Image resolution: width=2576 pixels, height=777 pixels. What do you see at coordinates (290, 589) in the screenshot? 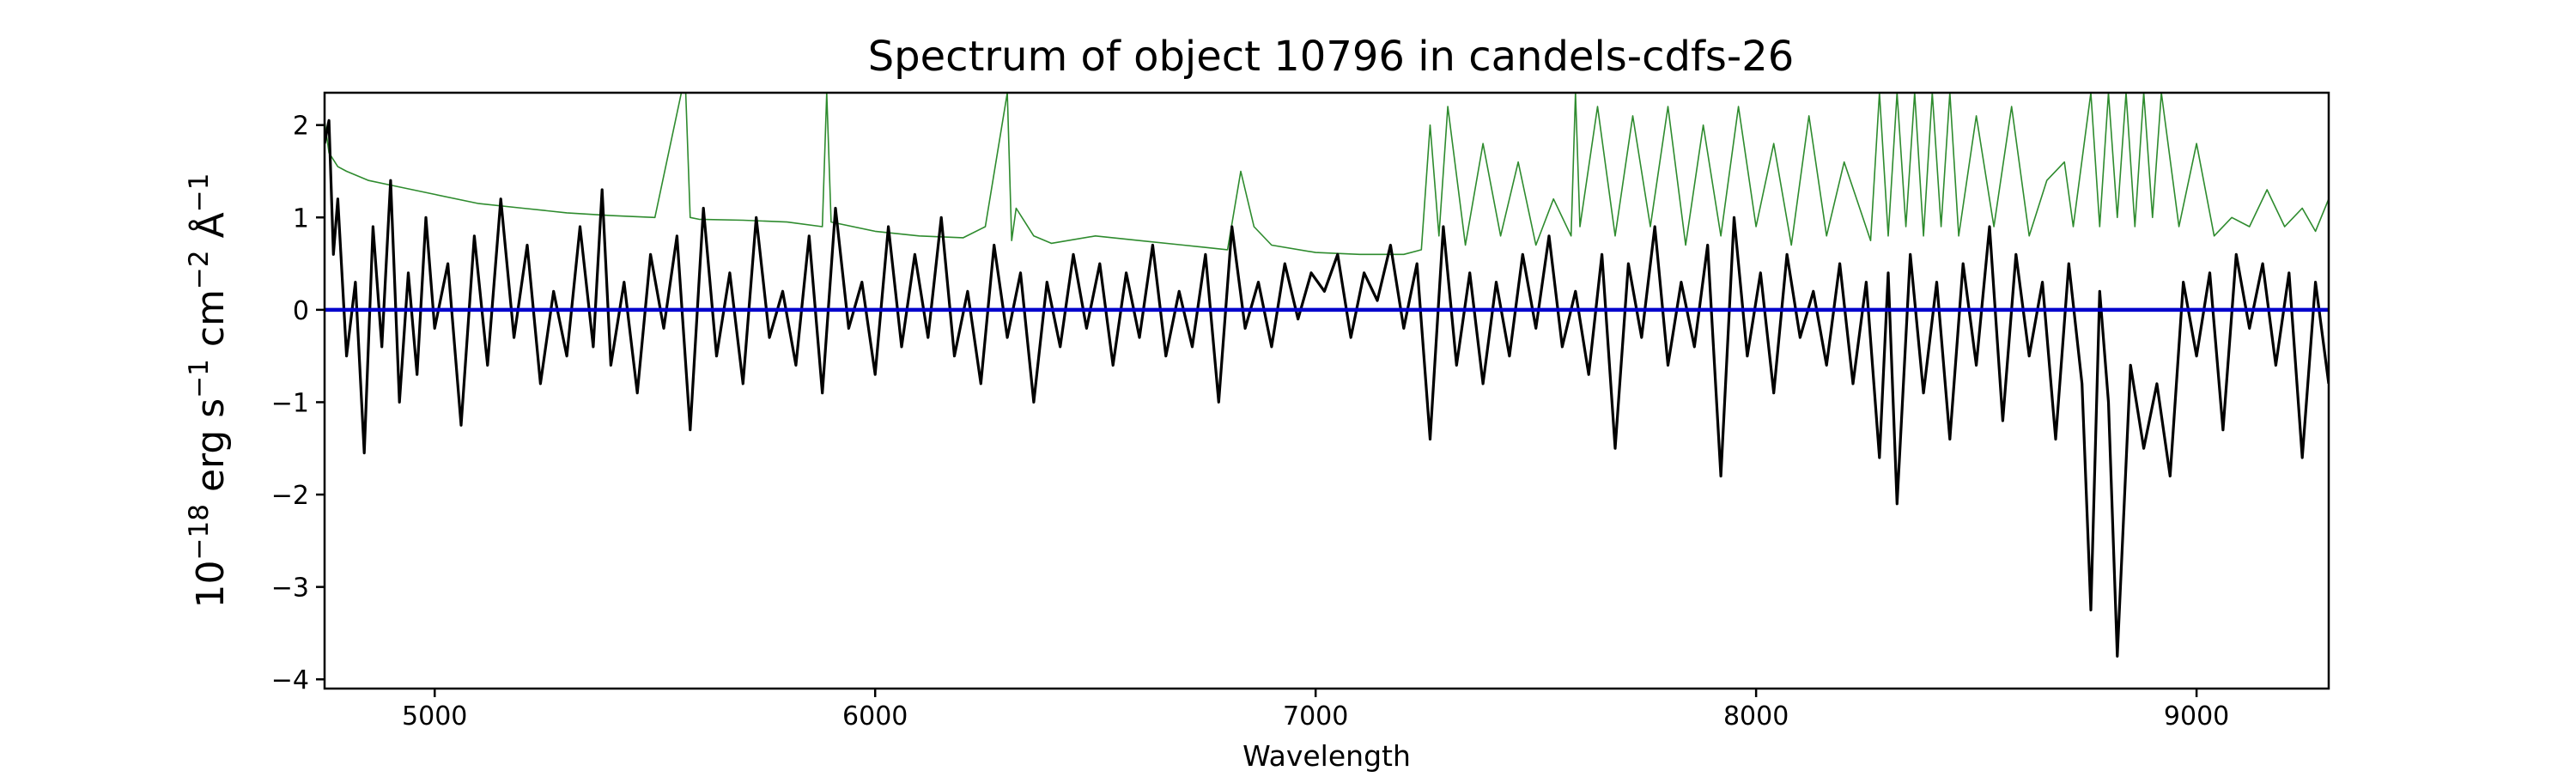
I see `y-tick-label: −3` at bounding box center [290, 589].